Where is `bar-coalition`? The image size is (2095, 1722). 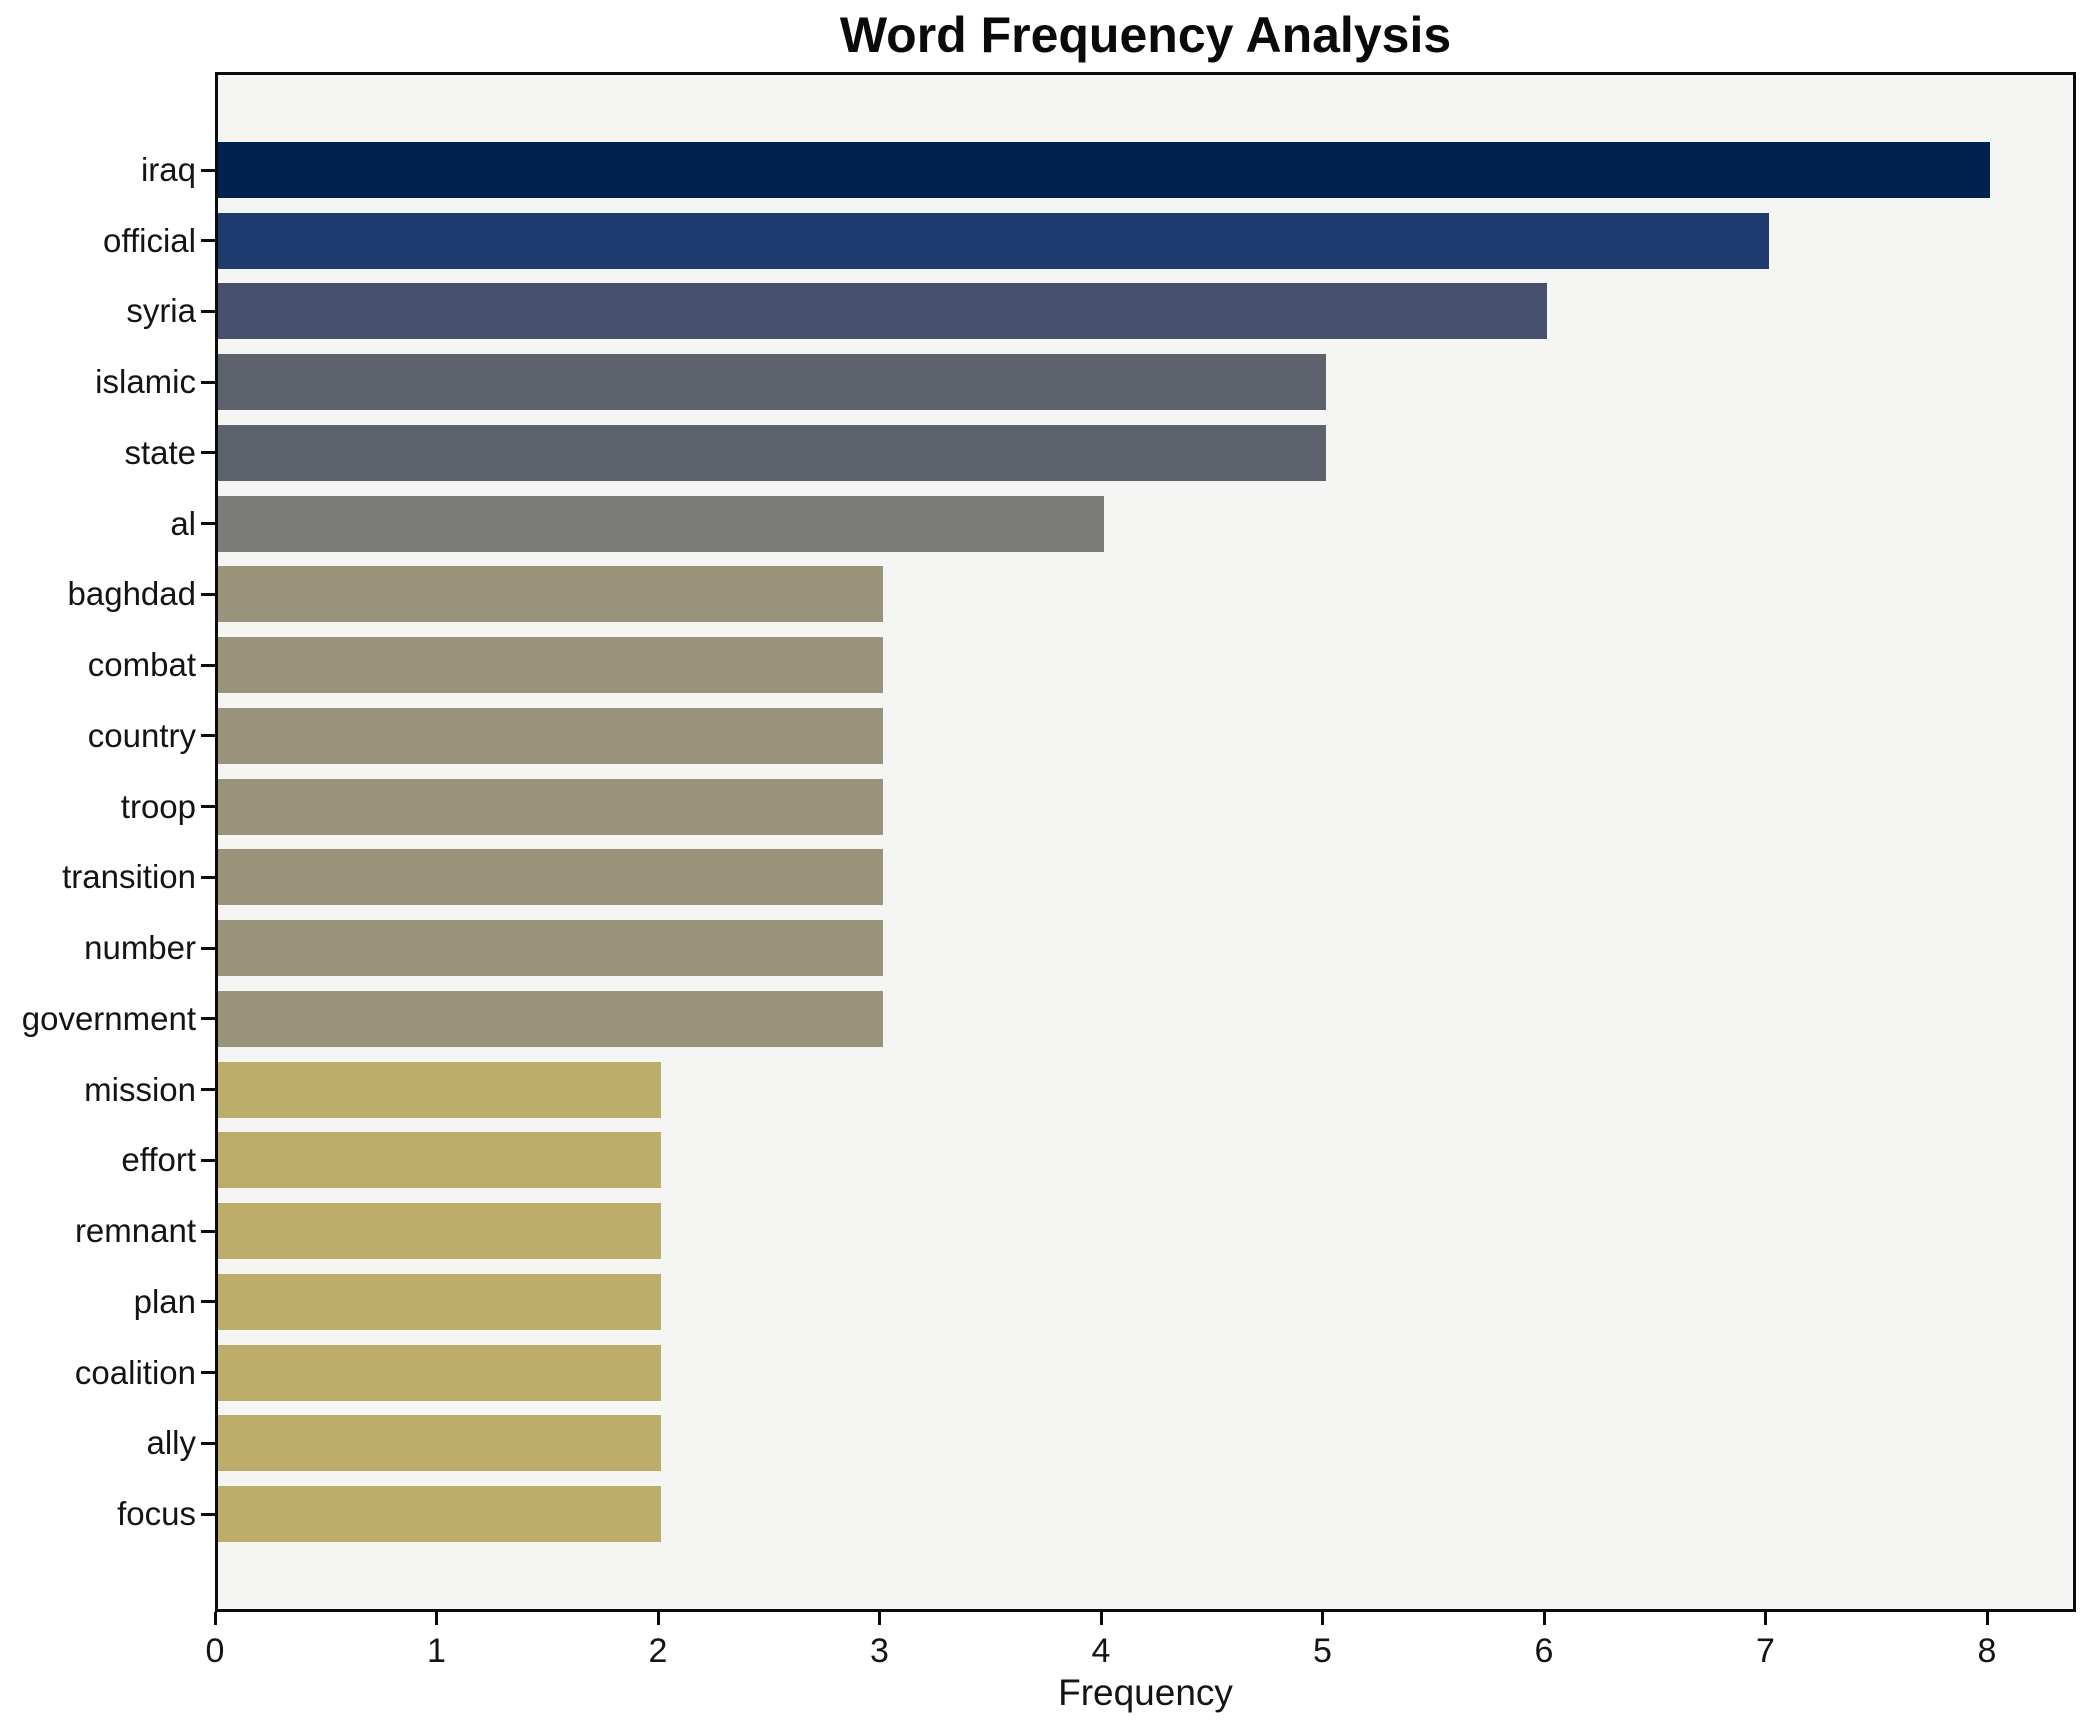 bar-coalition is located at coordinates (439, 1372).